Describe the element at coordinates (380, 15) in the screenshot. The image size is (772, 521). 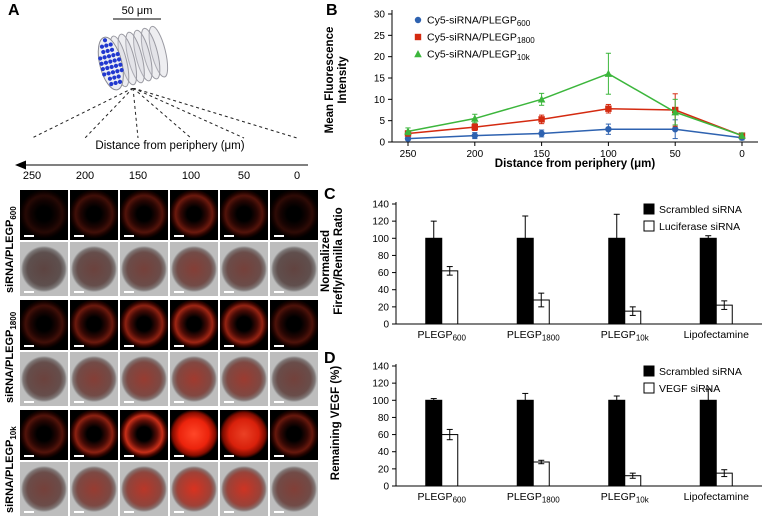
I see `svg-text: 30` at that location.